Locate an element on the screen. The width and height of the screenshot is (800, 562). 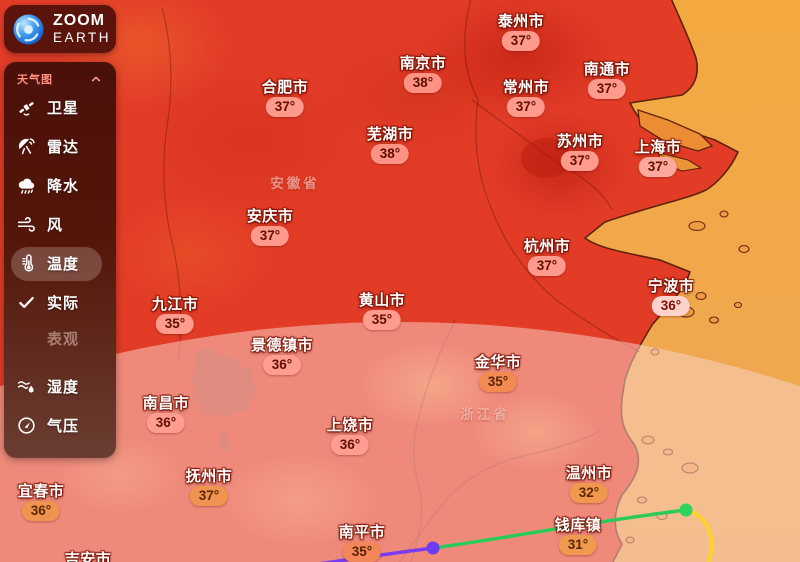
city-label: 南通市 37° is located at coordinates (607, 80).